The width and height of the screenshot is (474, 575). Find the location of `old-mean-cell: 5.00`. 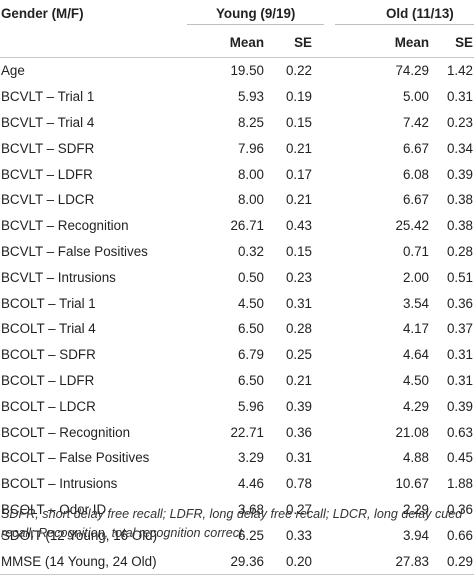

old-mean-cell: 5.00 is located at coordinates (415, 97).